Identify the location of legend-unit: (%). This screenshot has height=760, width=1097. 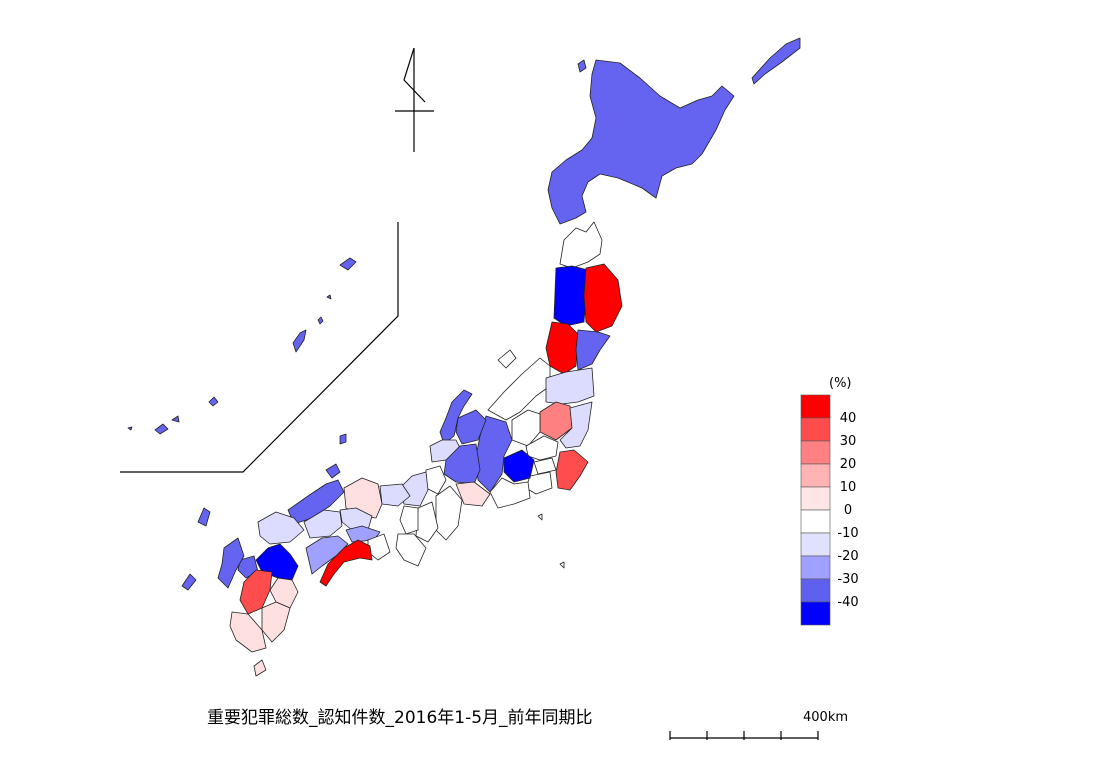
(840, 383).